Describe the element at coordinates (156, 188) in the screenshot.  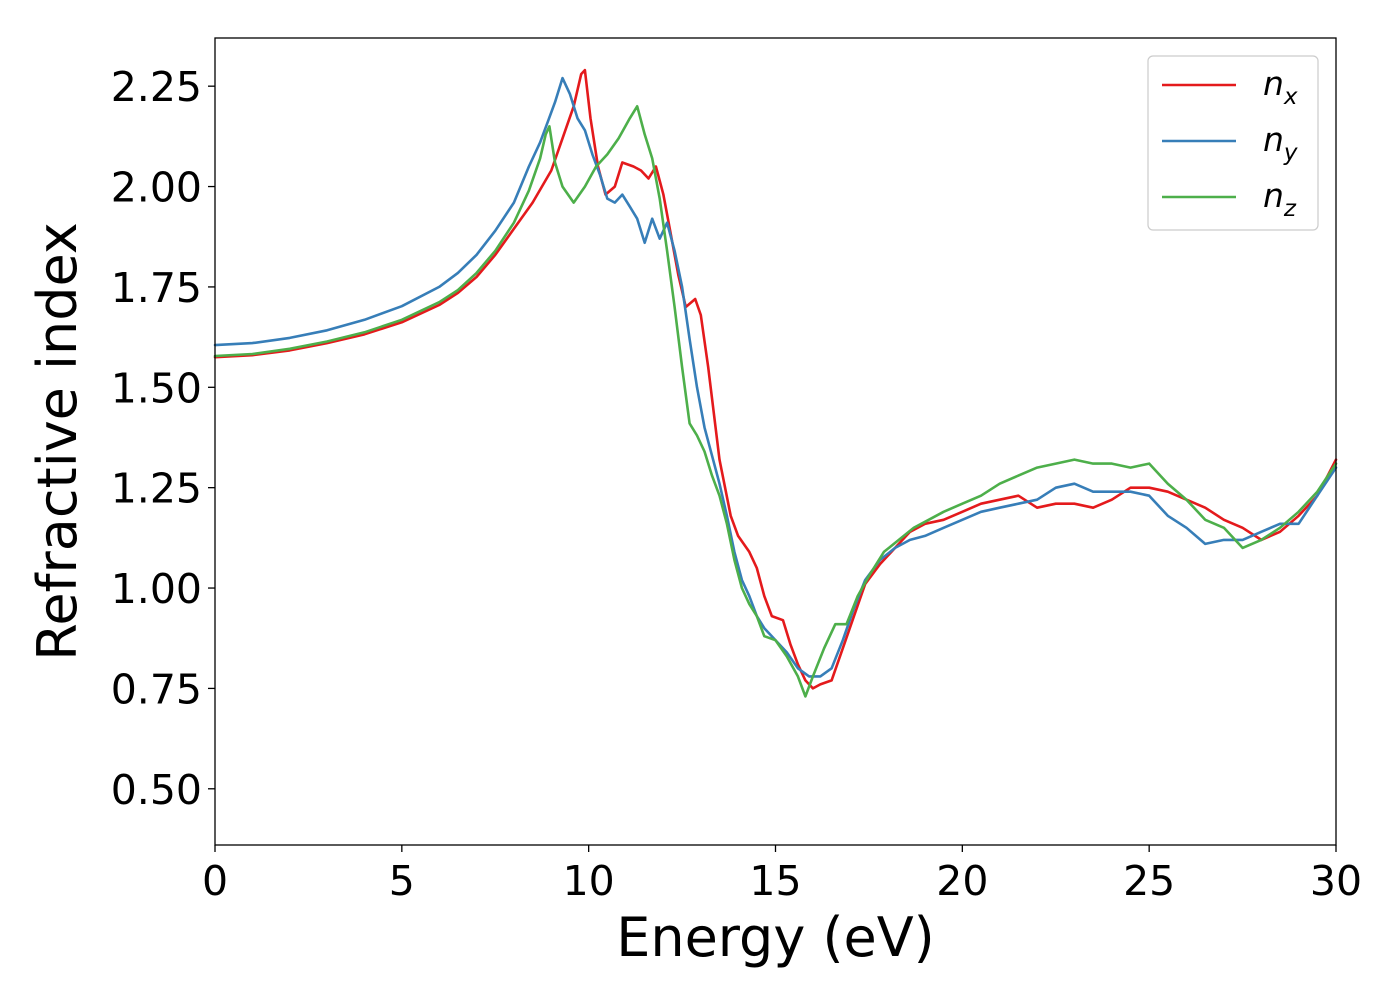
I see `y-tick-label: 2.00` at that location.